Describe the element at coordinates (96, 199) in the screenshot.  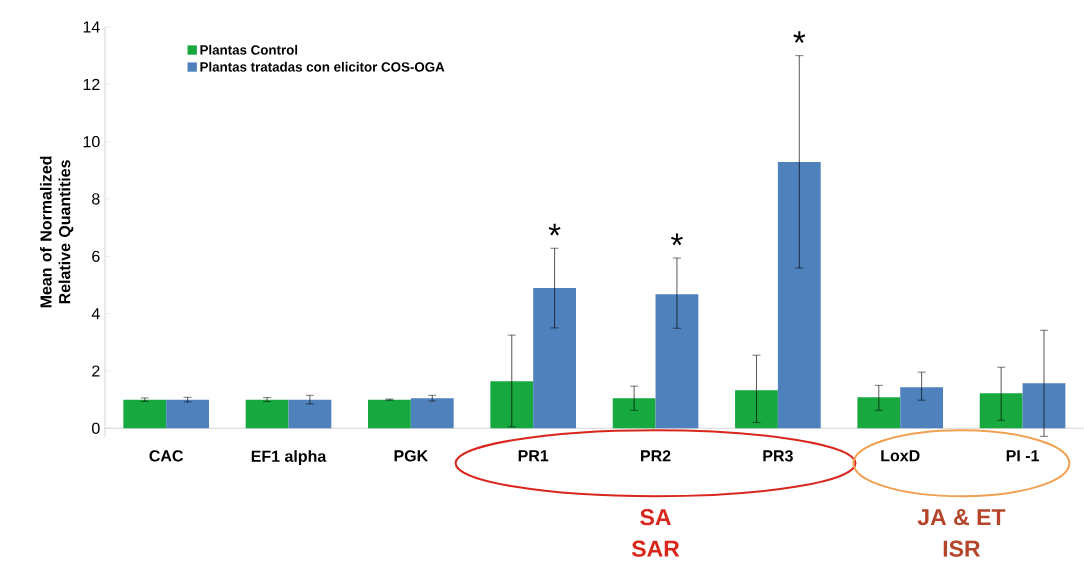
I see `y-tick-label: 8` at that location.